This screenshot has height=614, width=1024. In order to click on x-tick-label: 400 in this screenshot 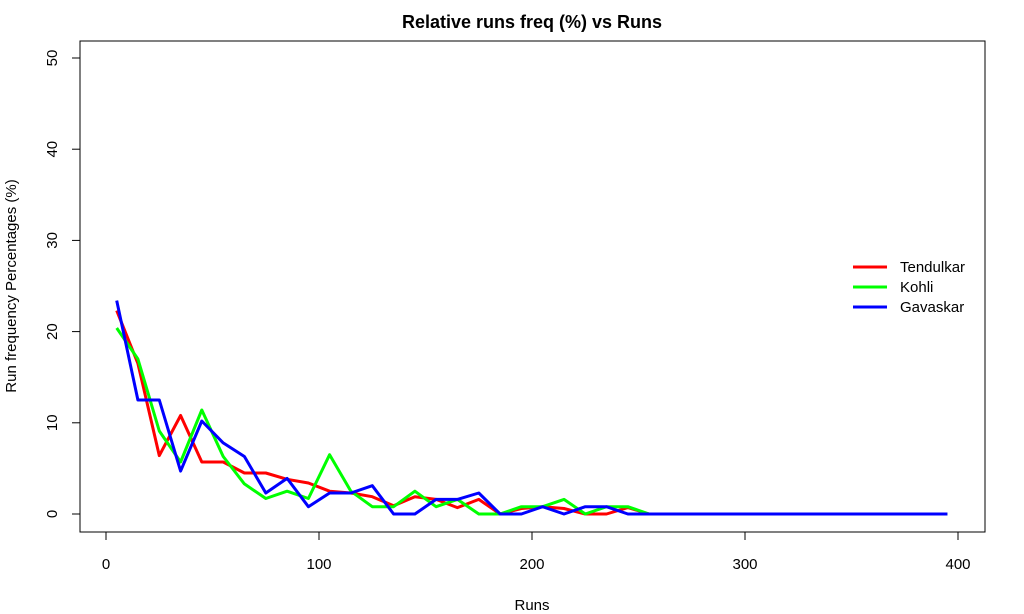, I will do `click(957, 564)`.